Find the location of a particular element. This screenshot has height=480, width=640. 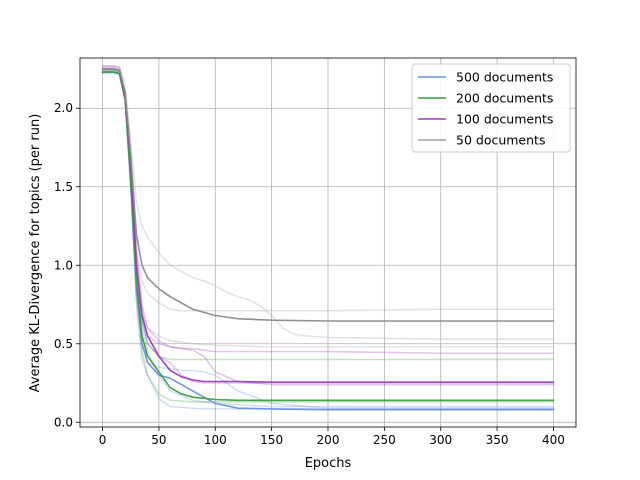

legend-box is located at coordinates (491, 108).